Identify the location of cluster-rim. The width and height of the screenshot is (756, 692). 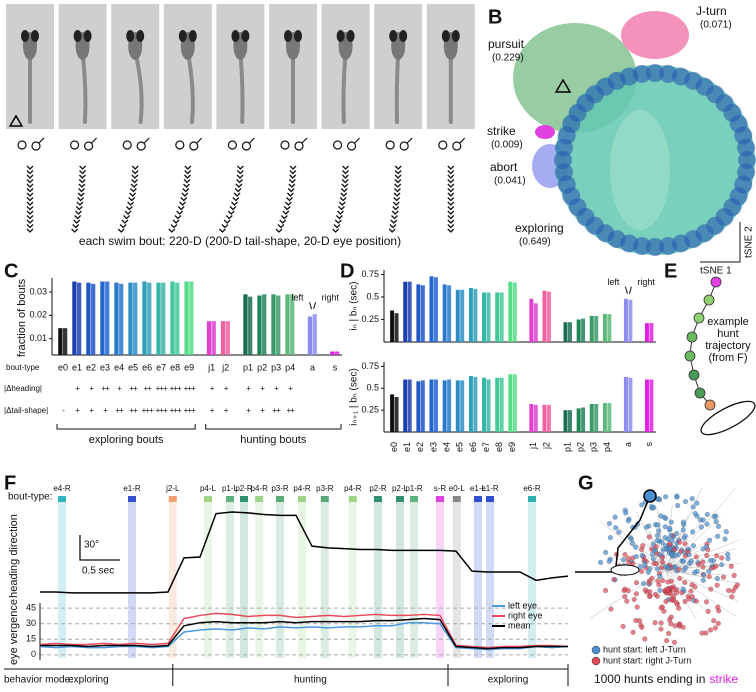
(655, 247).